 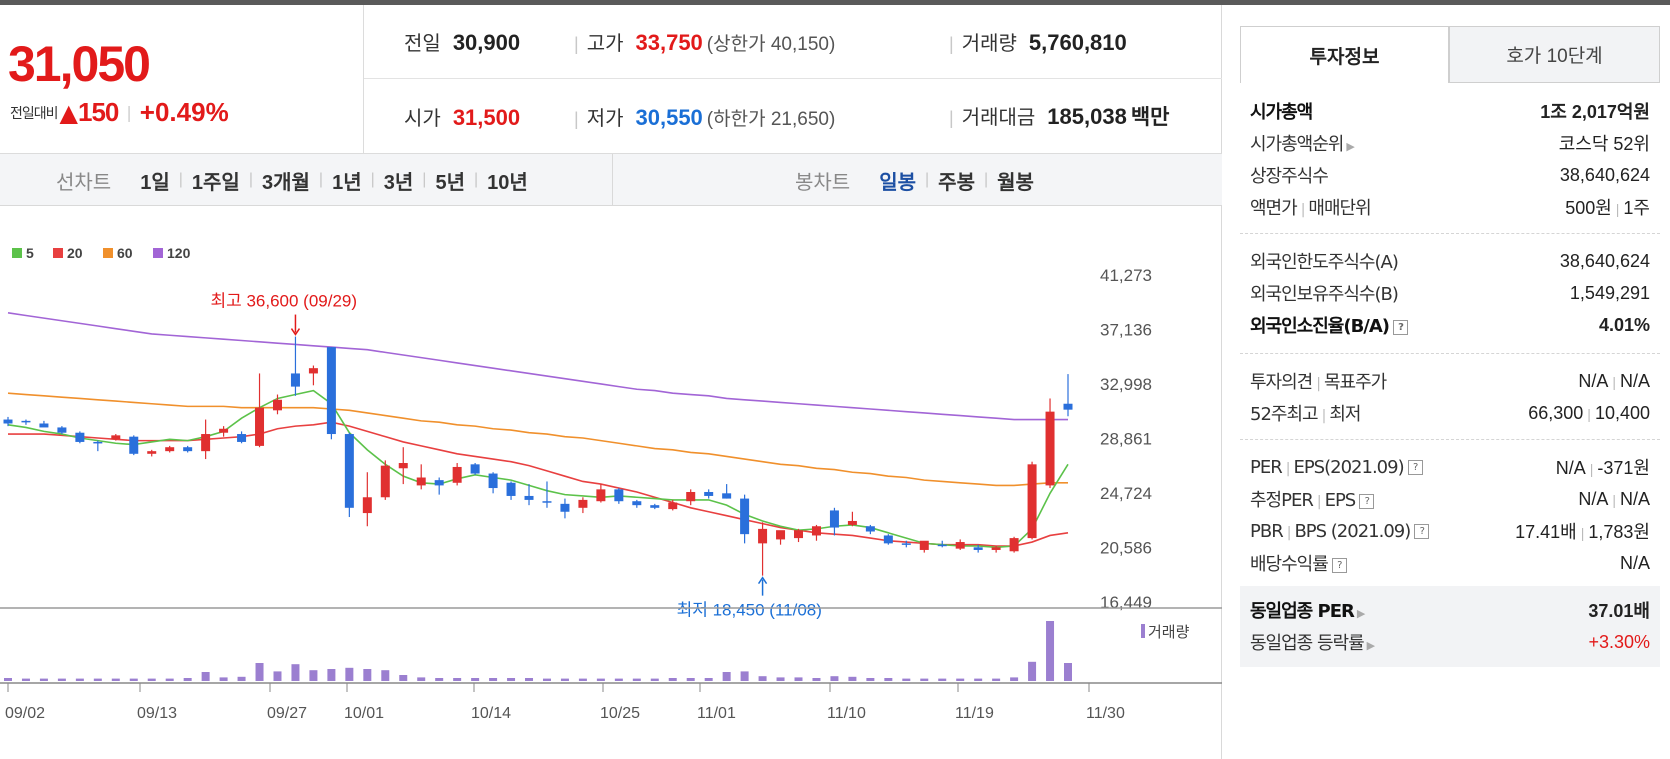 What do you see at coordinates (716, 713) in the screenshot?
I see `x-tick-label: 11/01` at bounding box center [716, 713].